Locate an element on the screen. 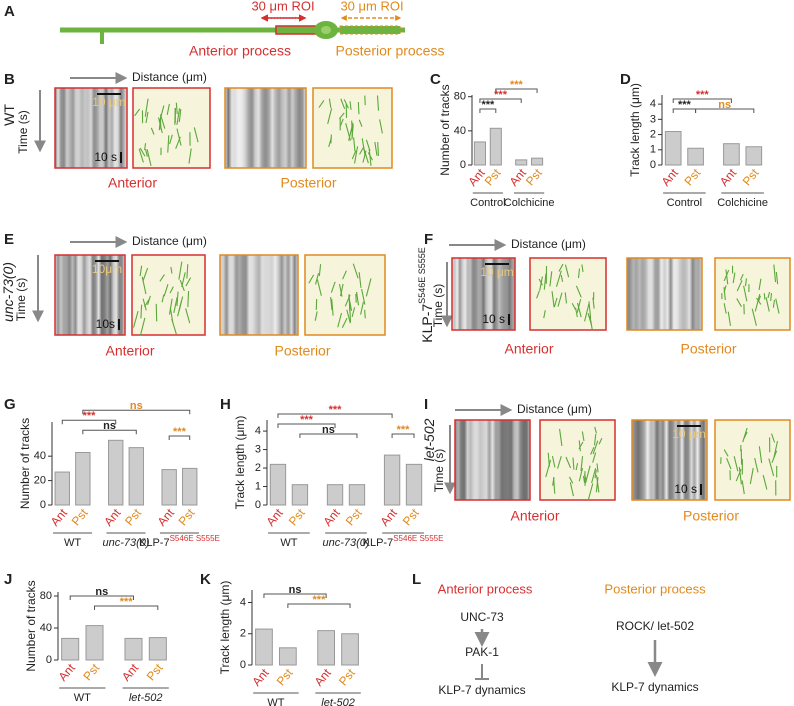 This screenshot has width=794, height=706. significance-label: *** is located at coordinates (320, 600).